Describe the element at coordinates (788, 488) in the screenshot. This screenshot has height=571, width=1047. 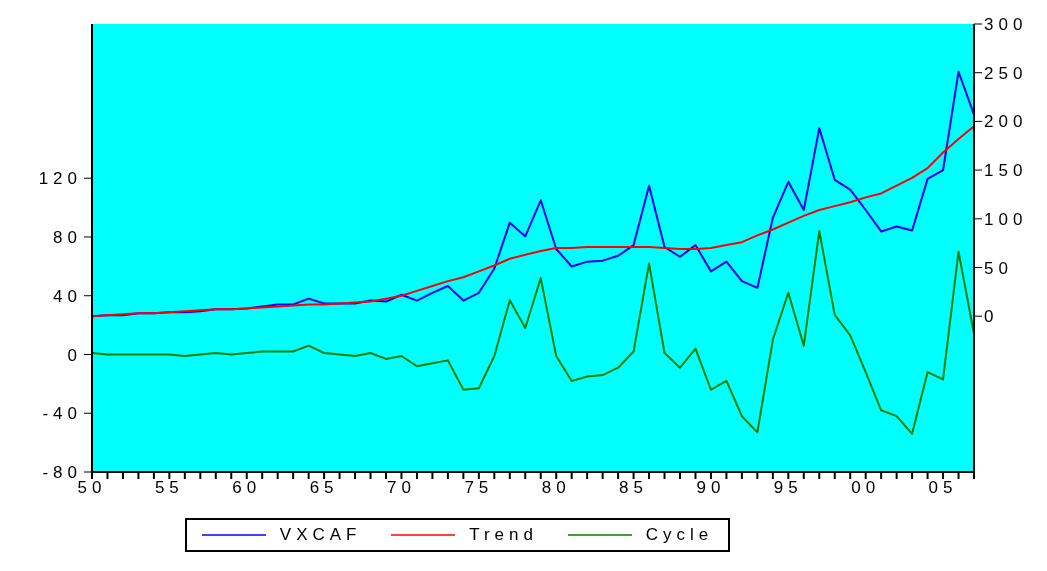
I see `x-tick-label: 95` at that location.